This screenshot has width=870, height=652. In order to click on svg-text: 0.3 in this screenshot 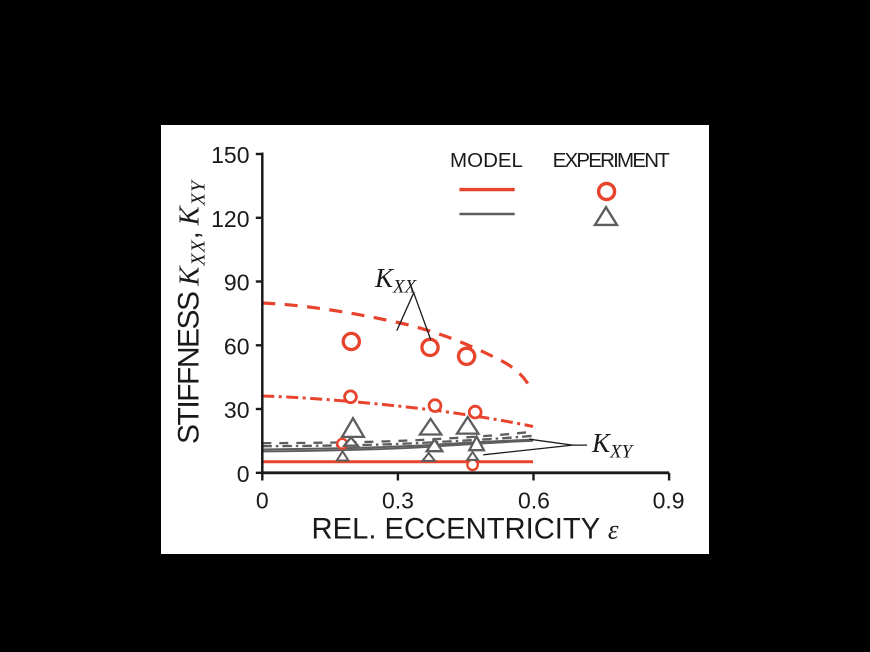, I will do `click(398, 500)`.